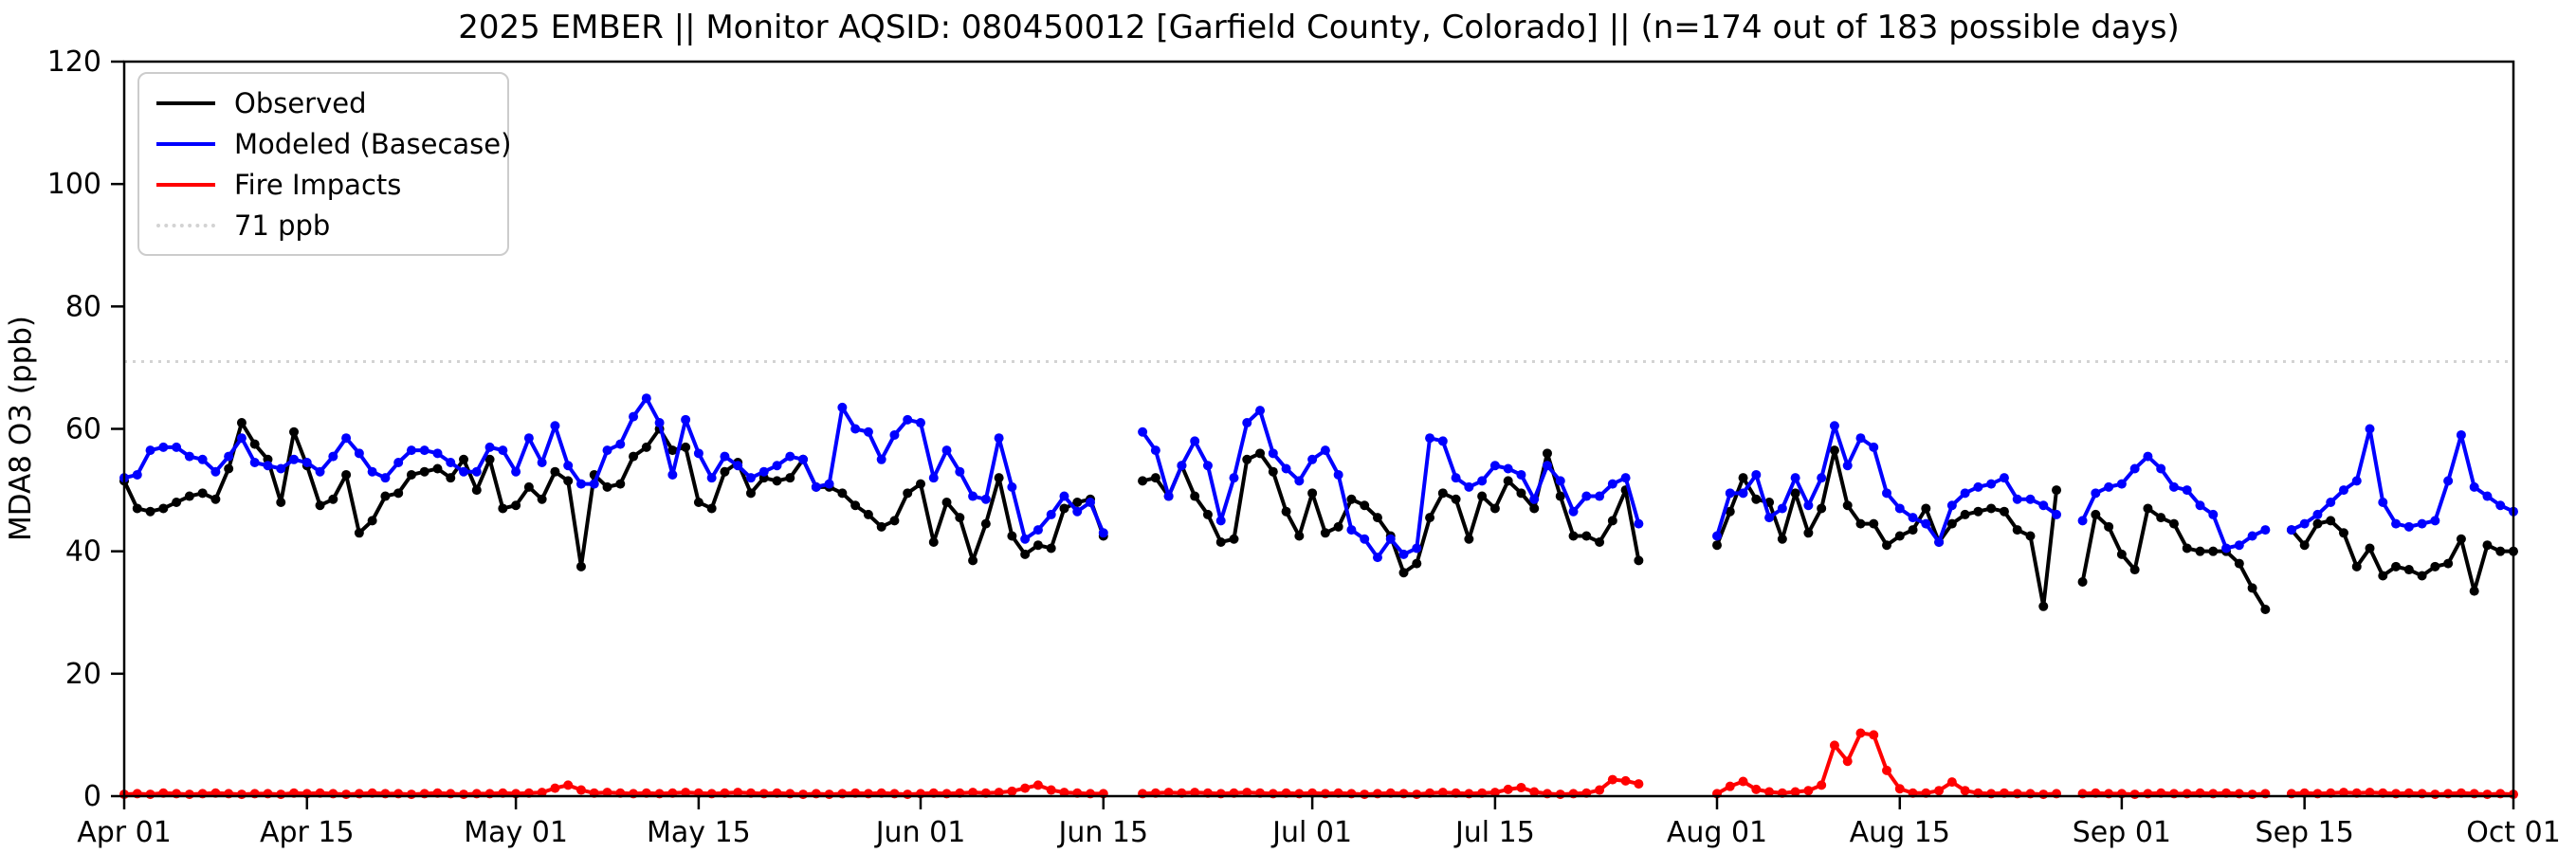 The width and height of the screenshot is (2576, 853). What do you see at coordinates (83, 552) in the screenshot?
I see `y-tick-label: 40` at bounding box center [83, 552].